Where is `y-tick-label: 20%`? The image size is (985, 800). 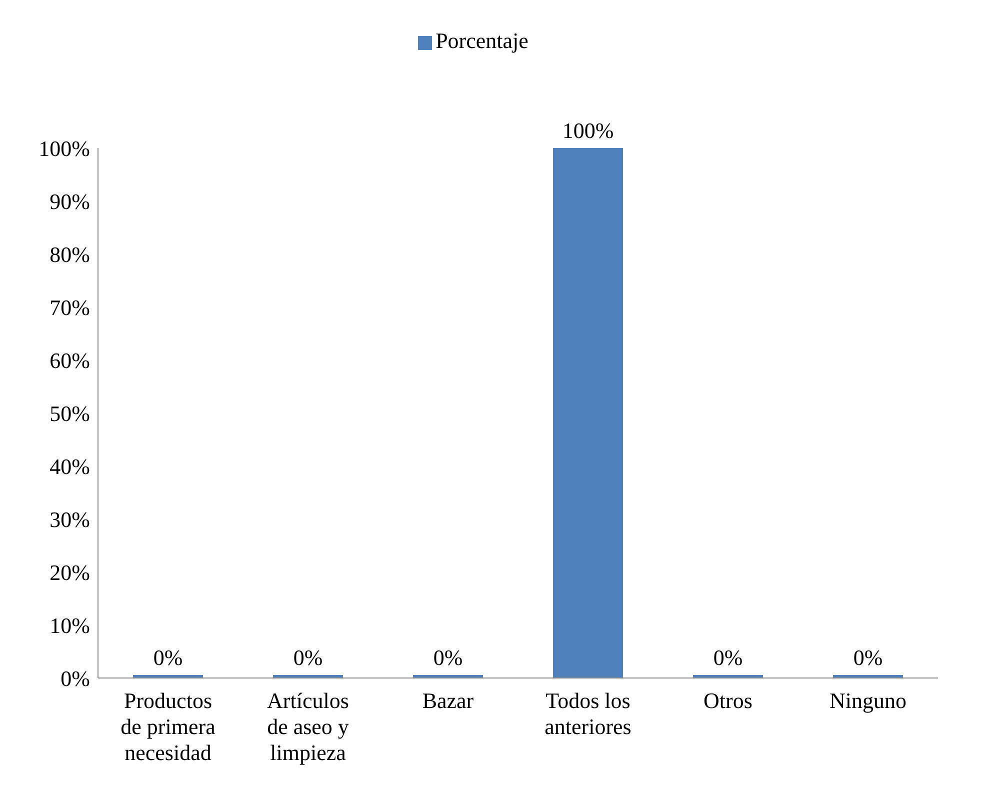
y-tick-label: 20% is located at coordinates (70, 572).